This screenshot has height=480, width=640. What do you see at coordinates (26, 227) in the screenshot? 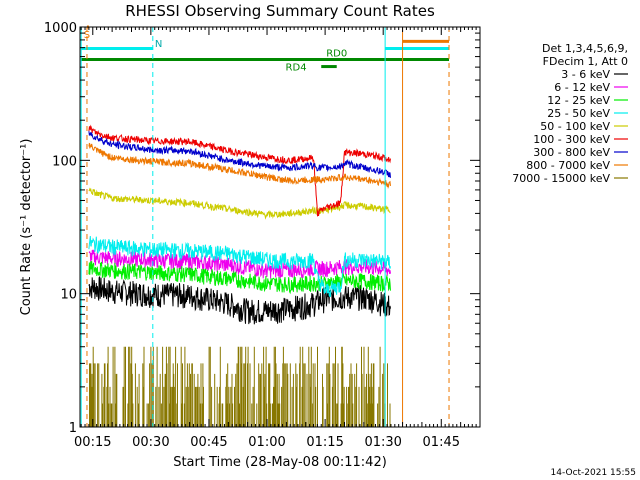
I see `y-axis-label: Count Rate (s⁻¹ detector⁻¹)` at bounding box center [26, 227].